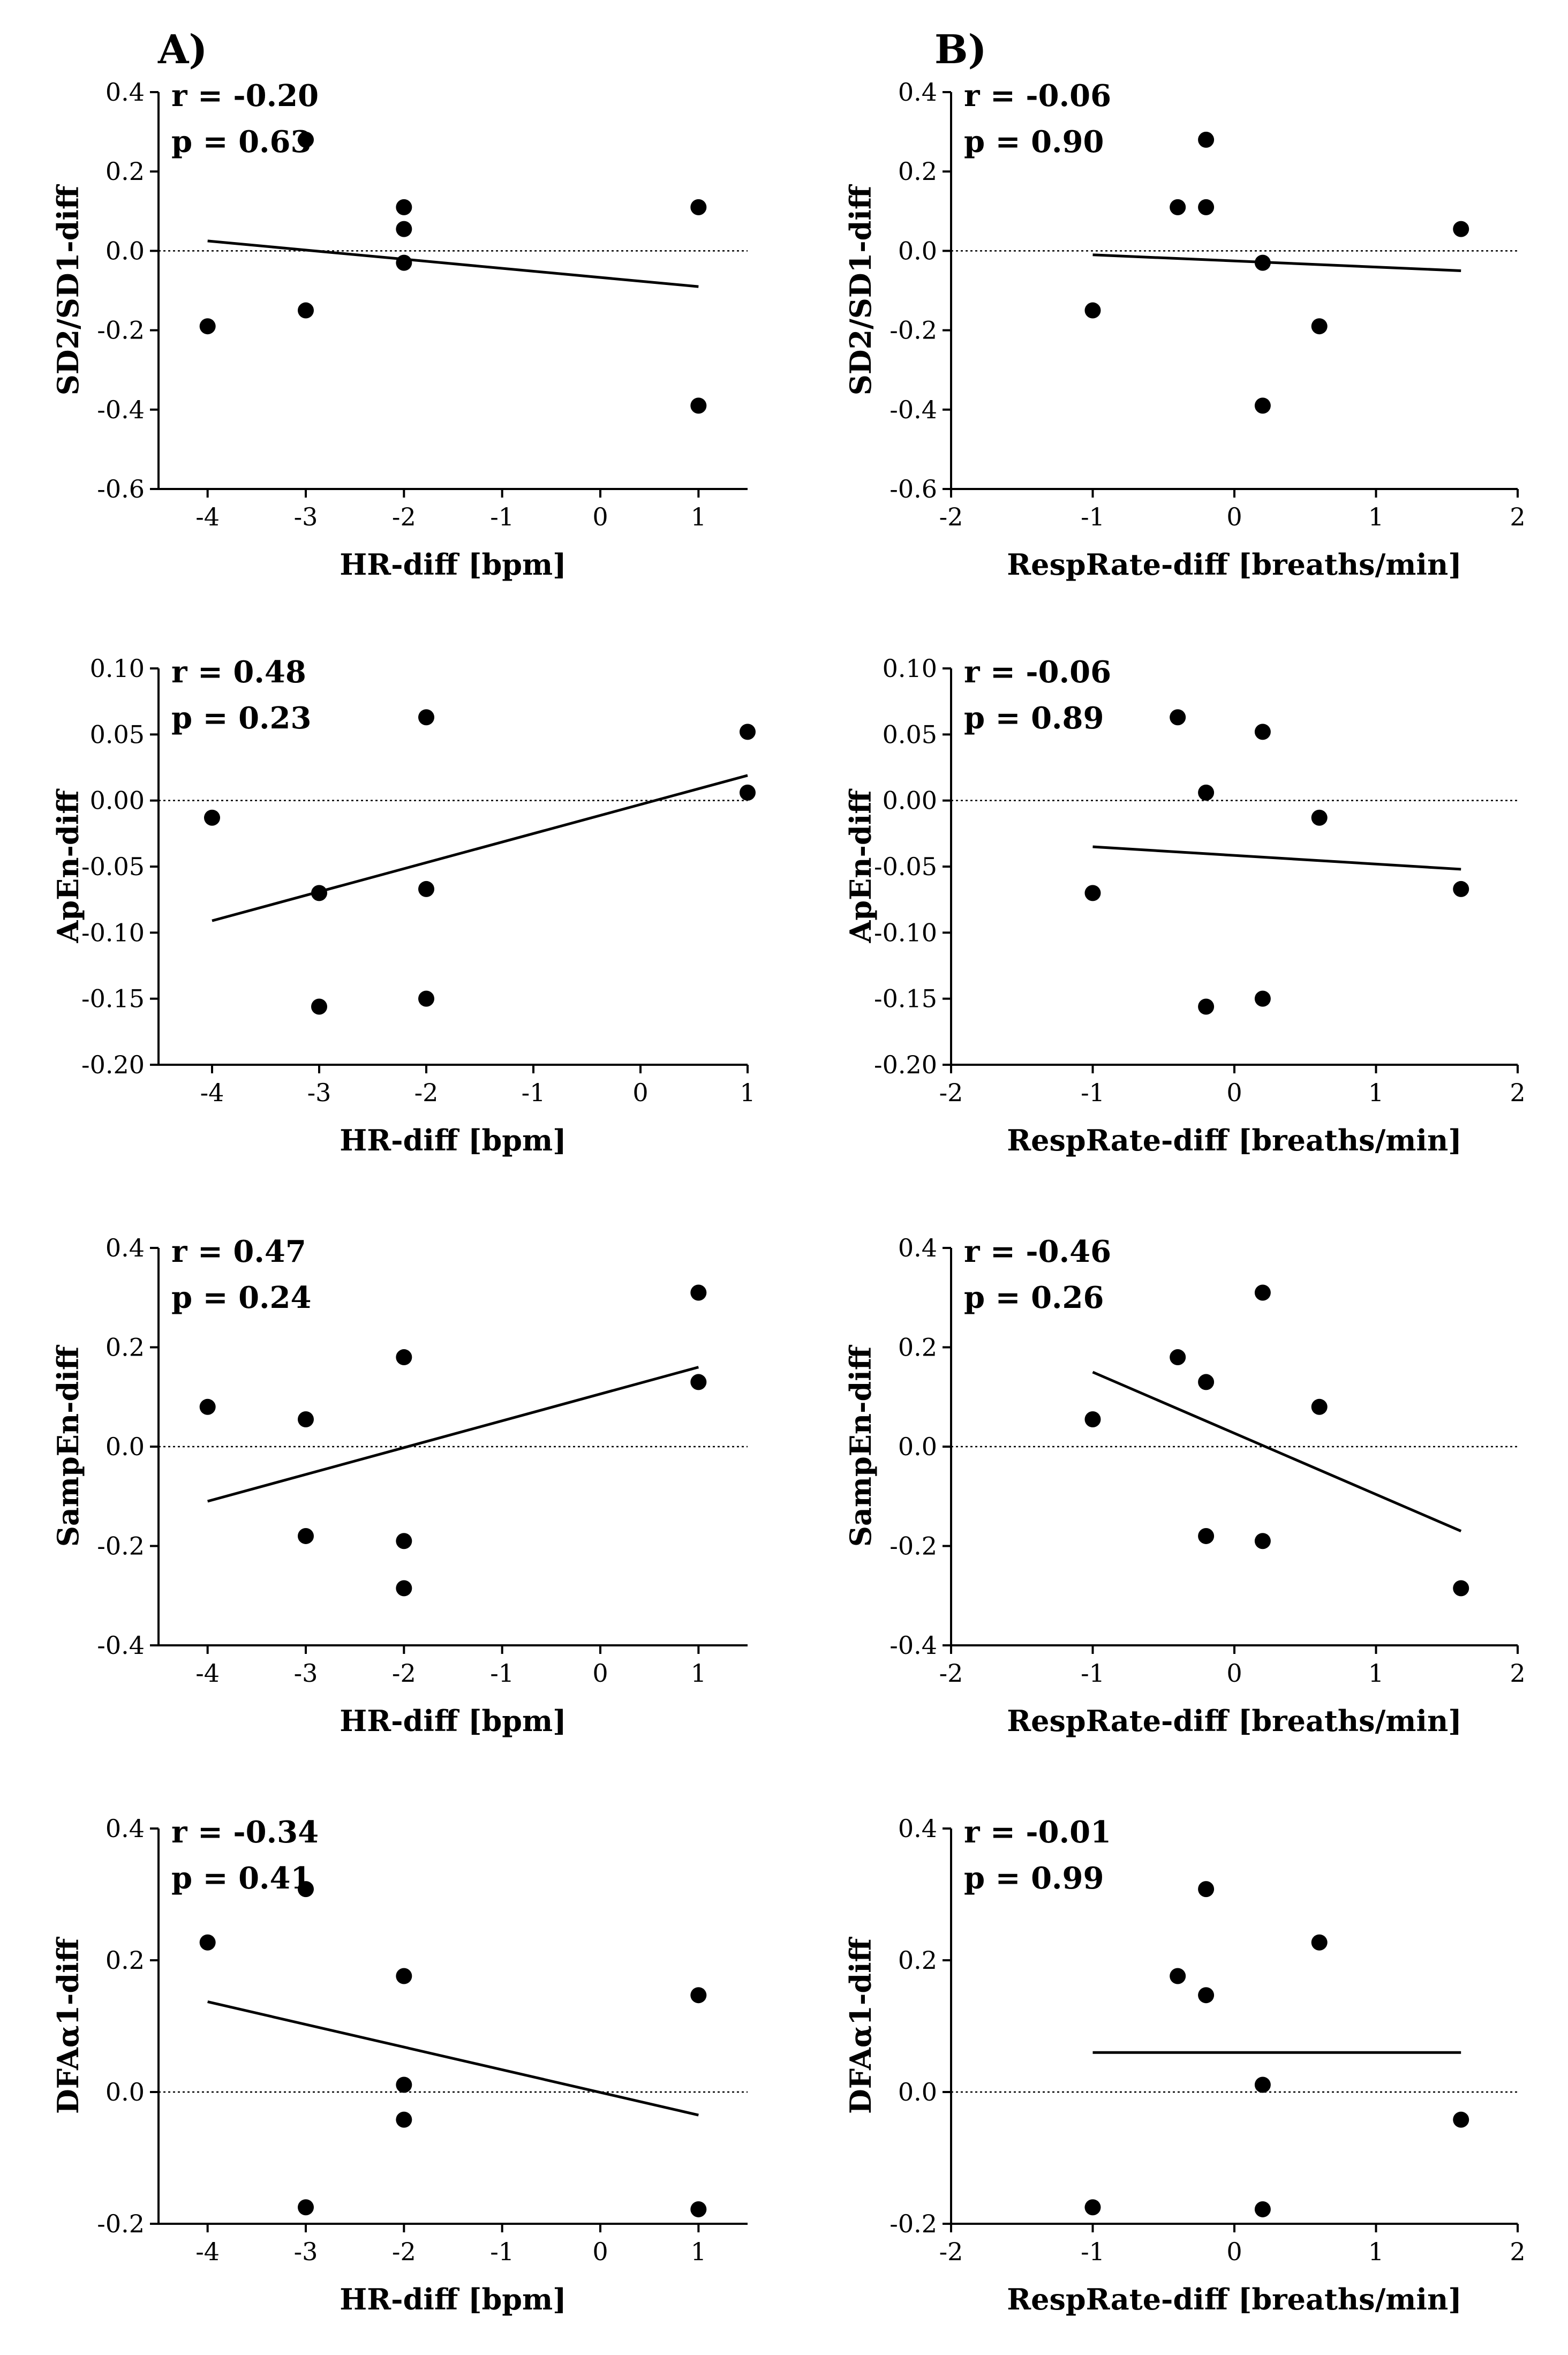 This screenshot has height=2355, width=1568. I want to click on y-axis-title: SD2/SD1-diff, so click(860, 289).